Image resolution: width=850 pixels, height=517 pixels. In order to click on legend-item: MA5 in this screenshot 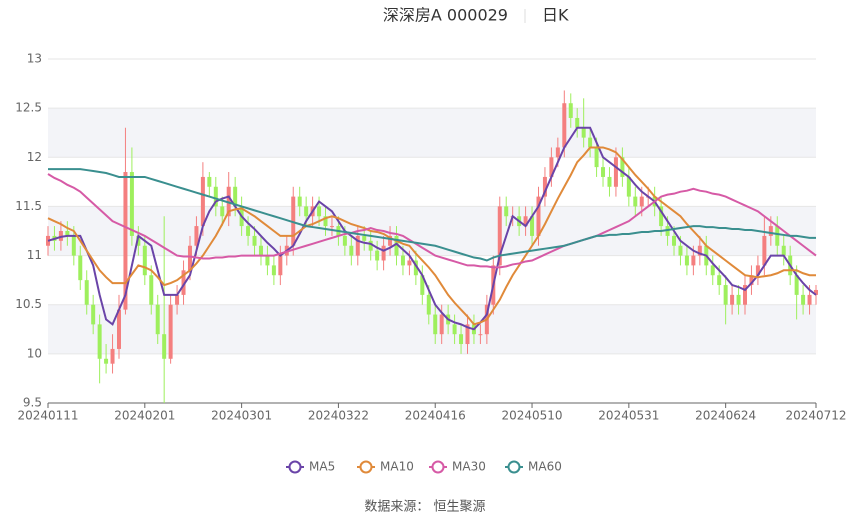, I will do `click(310, 467)`.